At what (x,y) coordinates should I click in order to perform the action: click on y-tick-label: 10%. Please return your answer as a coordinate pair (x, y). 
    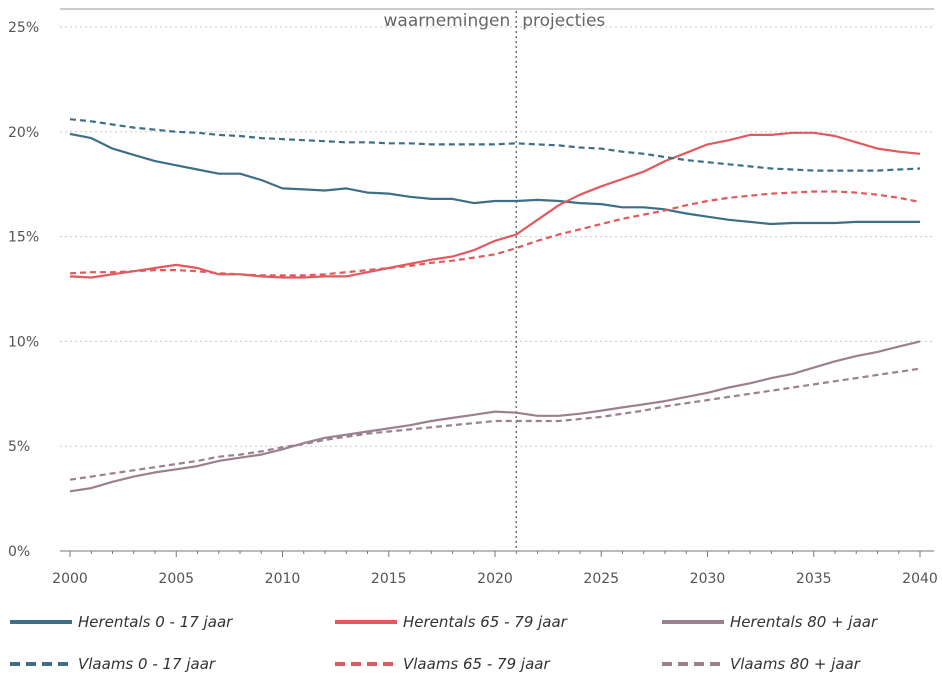
    Looking at the image, I should click on (23, 342).